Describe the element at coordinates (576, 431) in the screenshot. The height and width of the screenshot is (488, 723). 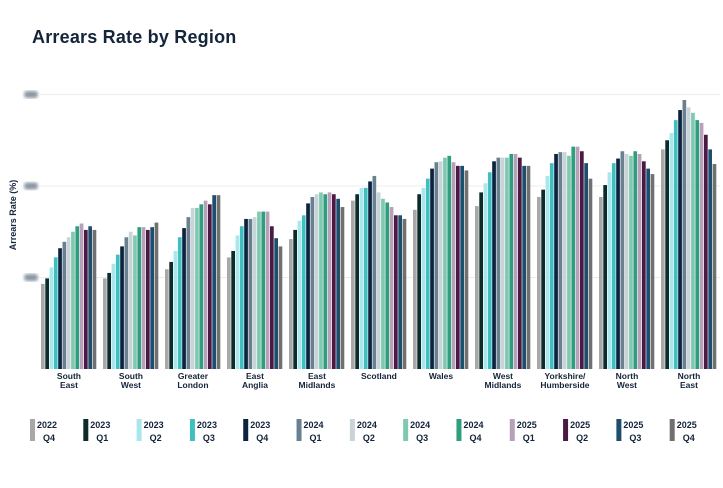
I see `legend-item: 2025 Q2` at that location.